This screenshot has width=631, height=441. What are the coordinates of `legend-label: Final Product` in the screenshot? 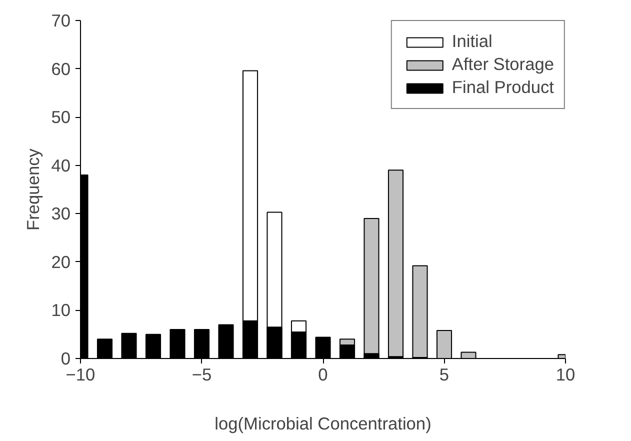 It's located at (503, 87).